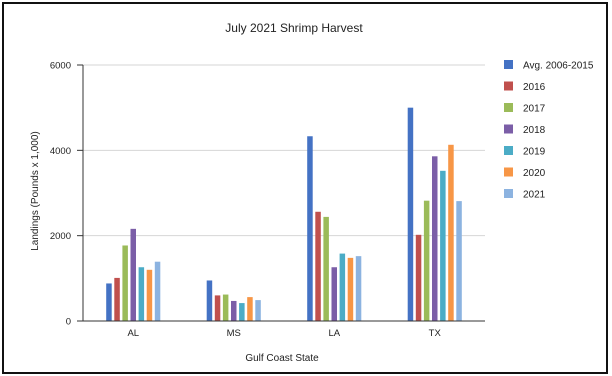 This screenshot has width=612, height=376. I want to click on x-tick-label: LA, so click(334, 333).